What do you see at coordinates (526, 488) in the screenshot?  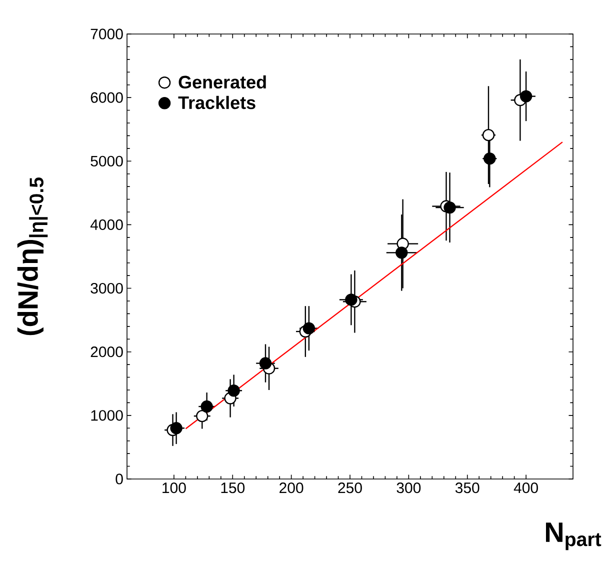 I see `x-tick-label: 400` at bounding box center [526, 488].